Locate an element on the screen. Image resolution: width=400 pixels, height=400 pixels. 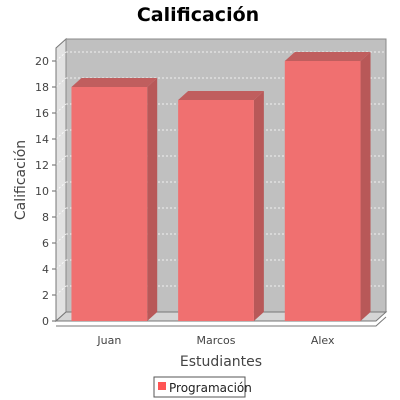
y-tick-label: 12 is located at coordinates (42, 165).